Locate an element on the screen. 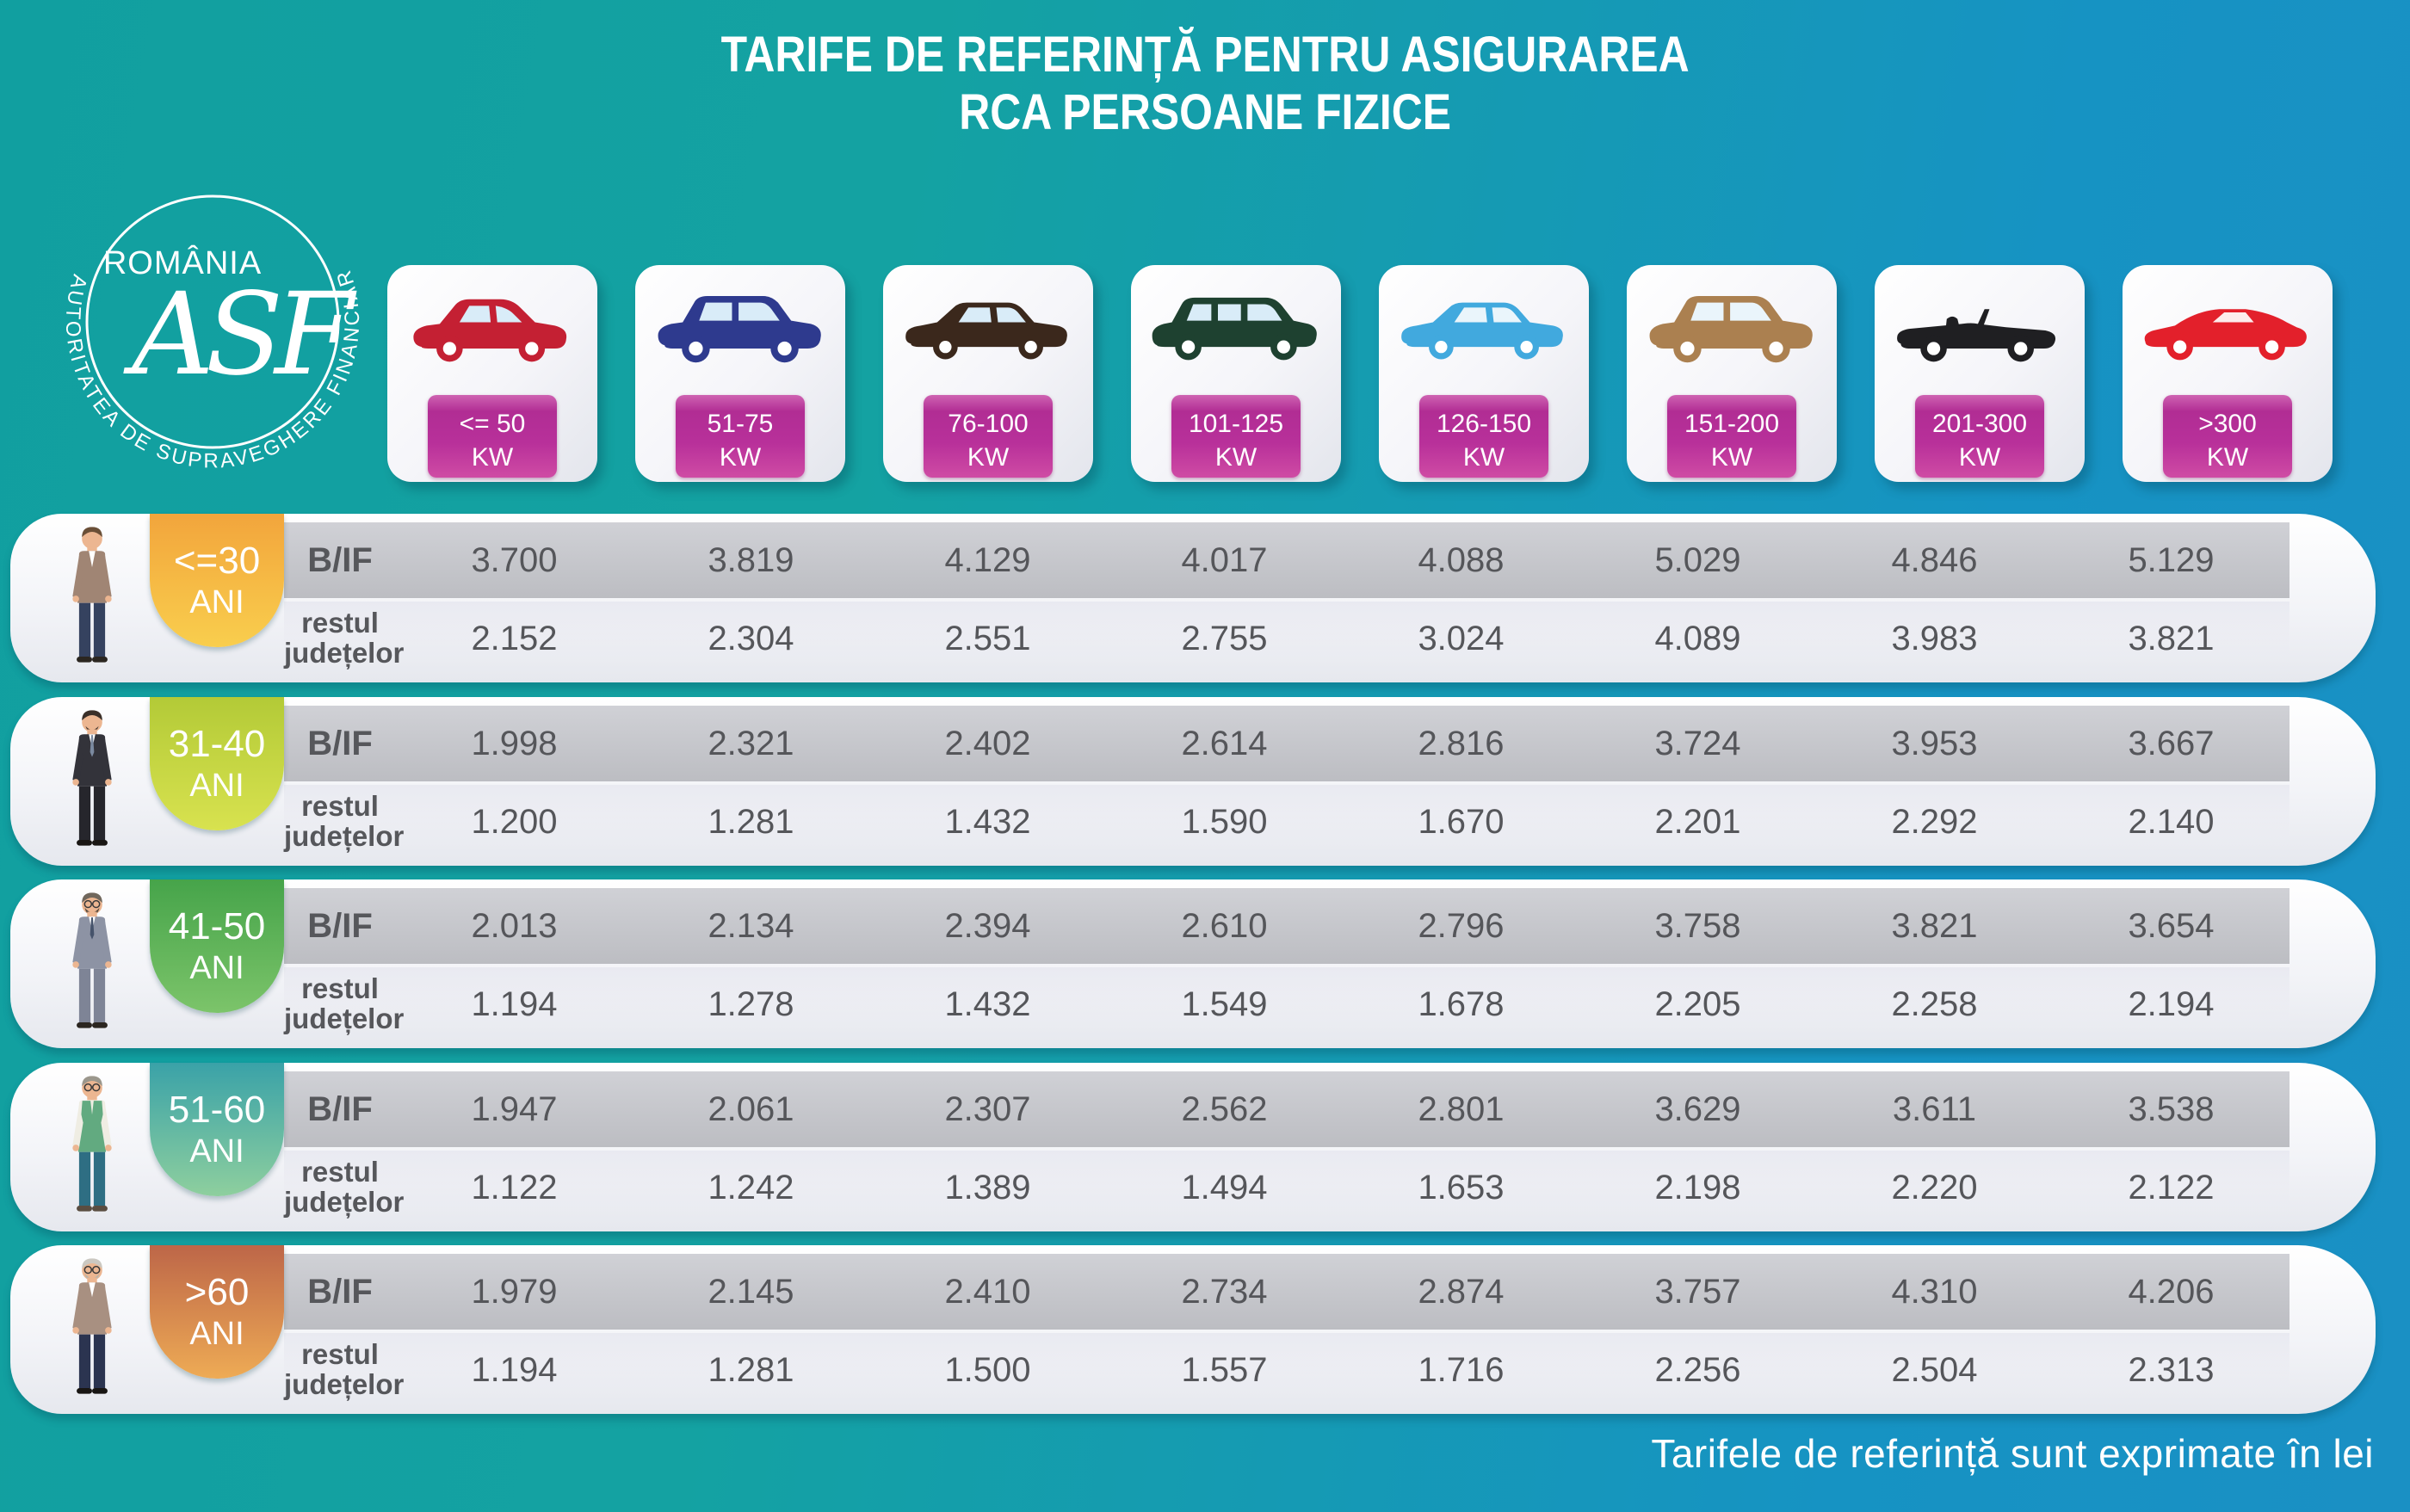 The width and height of the screenshot is (2410, 1512). tariff-value: 2.874 is located at coordinates (1462, 1291).